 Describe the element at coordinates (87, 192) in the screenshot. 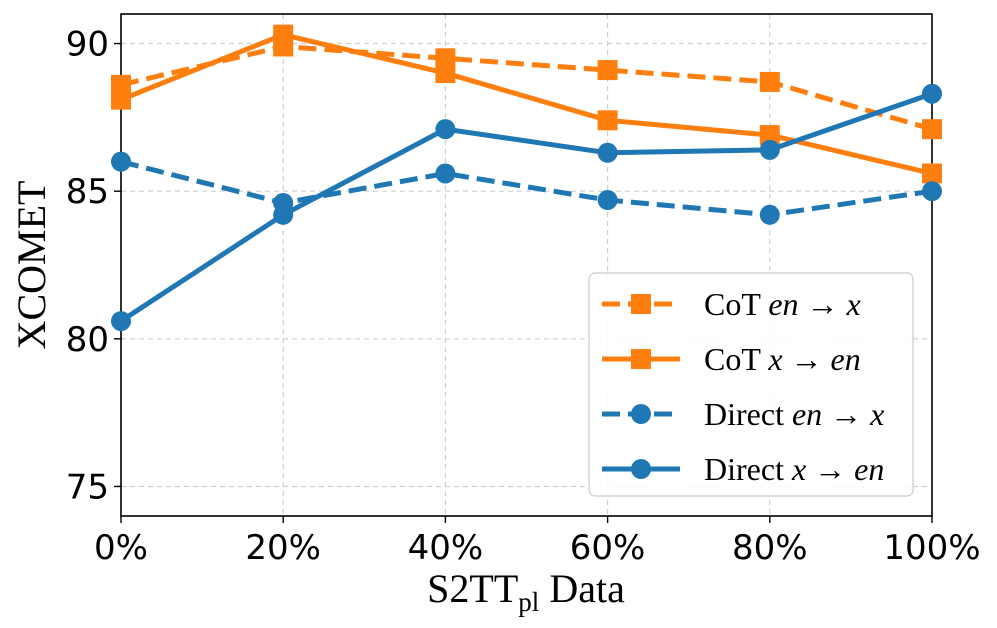

I see `y-tick-label: 85` at that location.